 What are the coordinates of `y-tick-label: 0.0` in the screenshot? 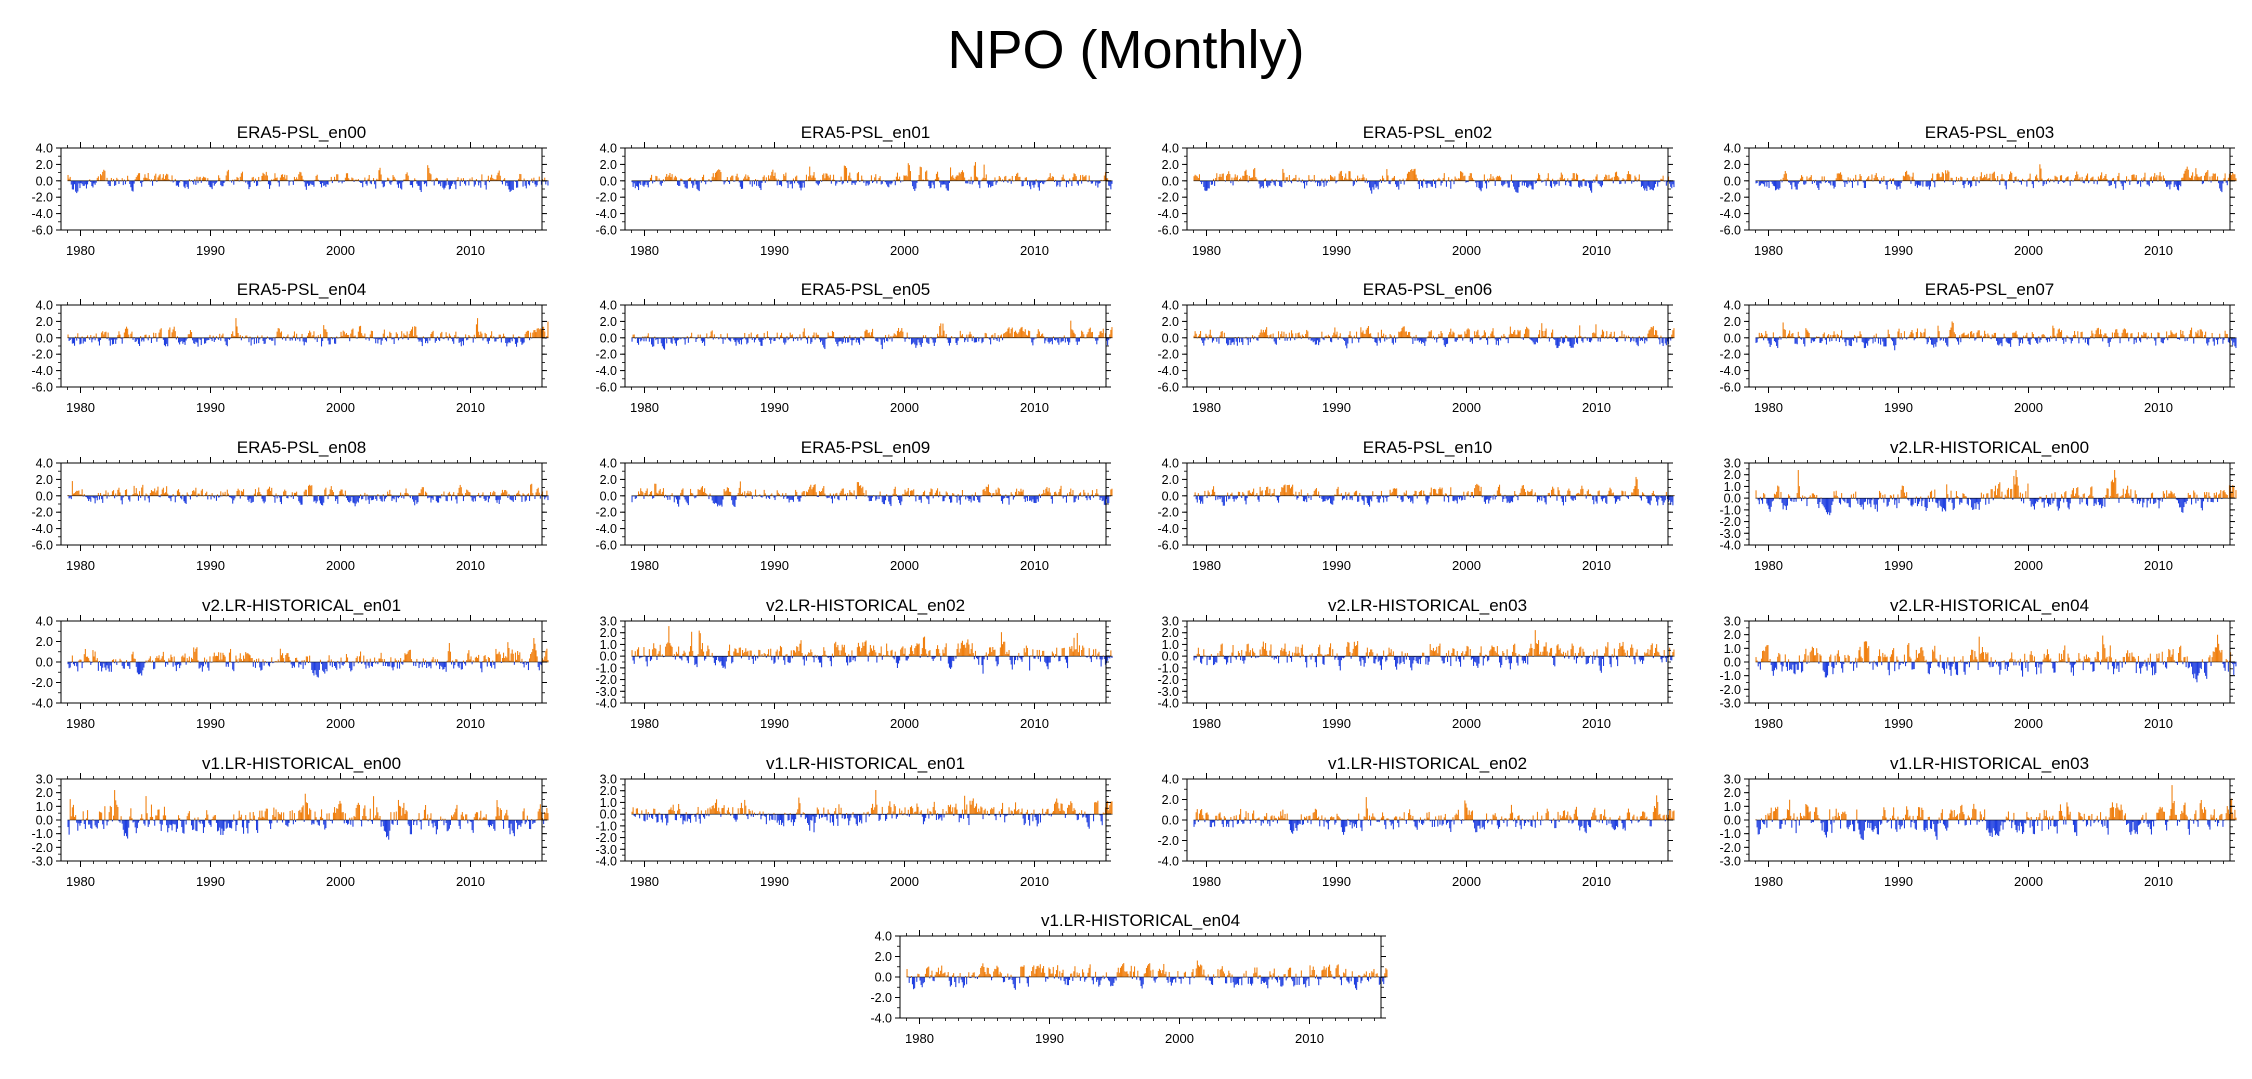 It's located at (1732, 338).